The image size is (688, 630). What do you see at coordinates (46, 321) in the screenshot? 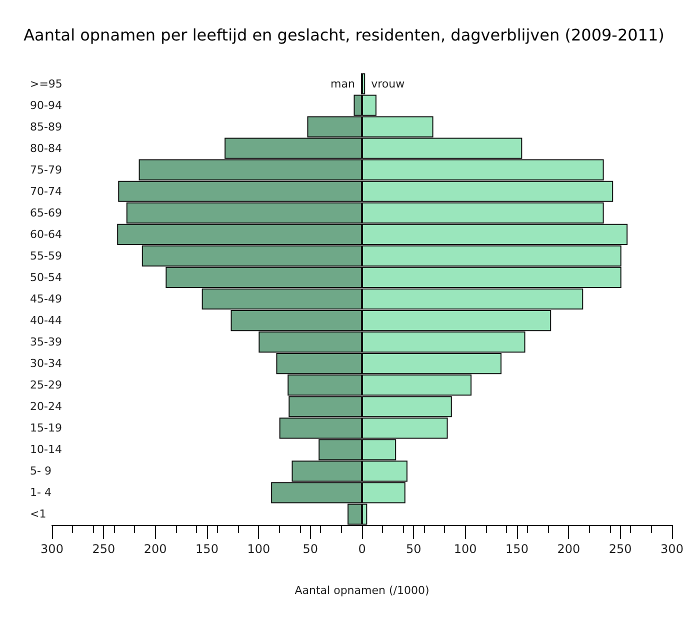
I see `y-tick-label: 40-44` at bounding box center [46, 321].